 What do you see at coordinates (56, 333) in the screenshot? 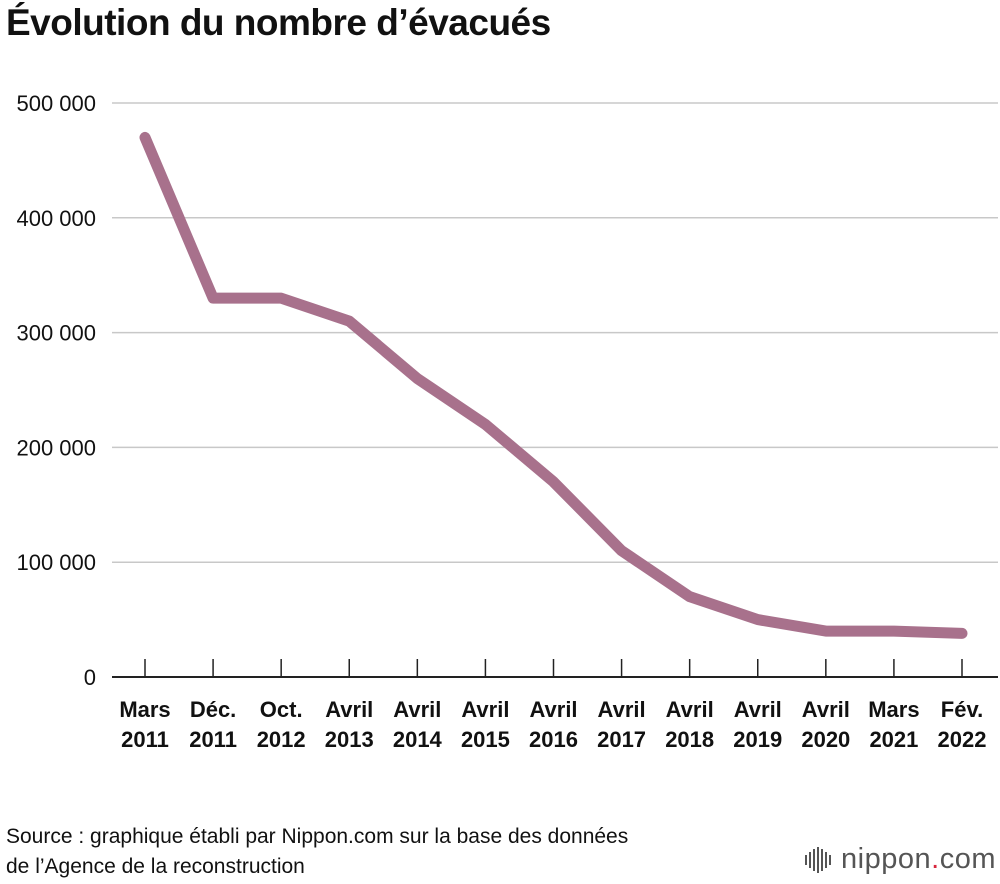
I see `y-tick-label: 300 000` at bounding box center [56, 333].